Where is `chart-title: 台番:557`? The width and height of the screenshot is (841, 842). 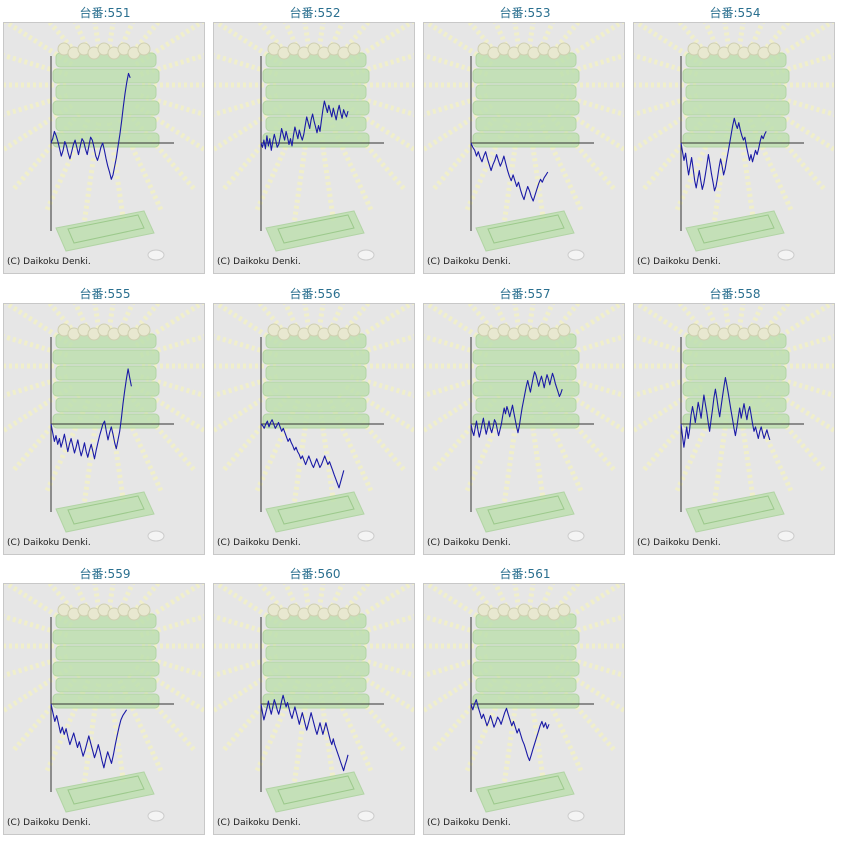 chart-title: 台番:557 is located at coordinates (525, 294).